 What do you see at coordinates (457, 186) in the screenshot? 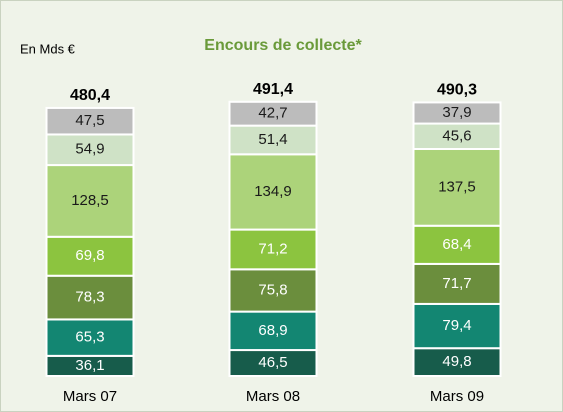
I see `value-label: 137,5` at bounding box center [457, 186].